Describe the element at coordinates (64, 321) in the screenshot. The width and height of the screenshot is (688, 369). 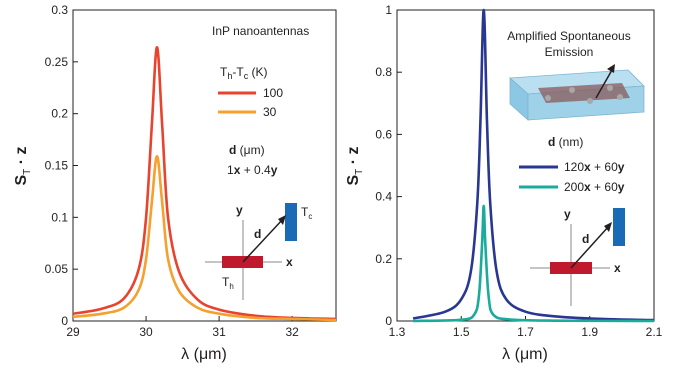
I see `left-y-tick-label: 0` at that location.